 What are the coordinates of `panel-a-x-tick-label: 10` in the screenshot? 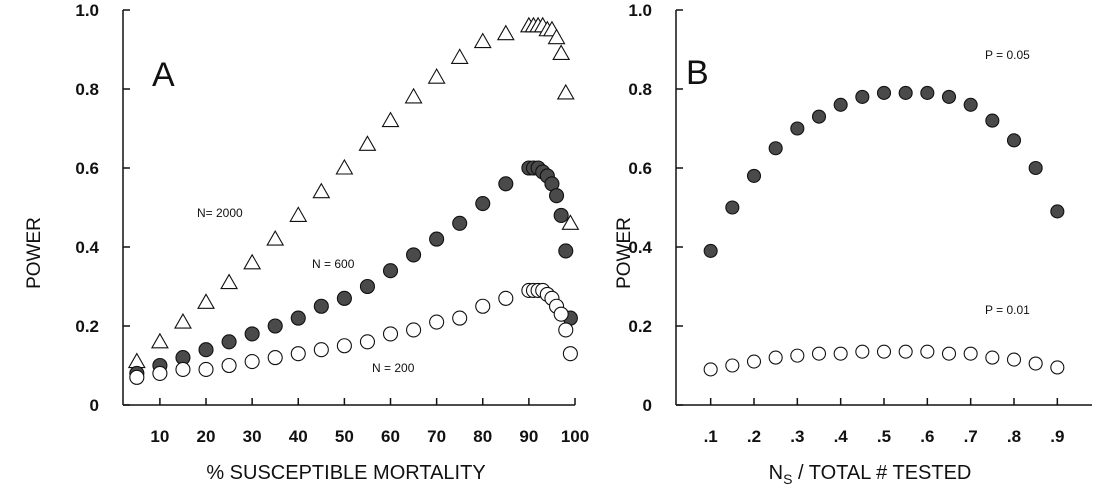 It's located at (159, 436).